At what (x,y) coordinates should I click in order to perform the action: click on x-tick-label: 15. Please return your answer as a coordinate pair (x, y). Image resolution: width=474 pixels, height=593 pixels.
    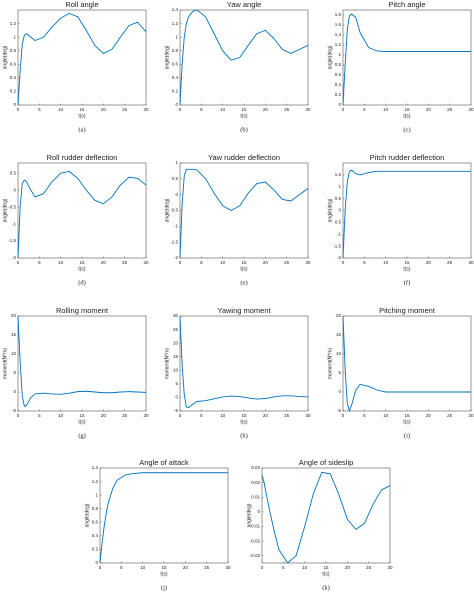
    Looking at the image, I should click on (164, 567).